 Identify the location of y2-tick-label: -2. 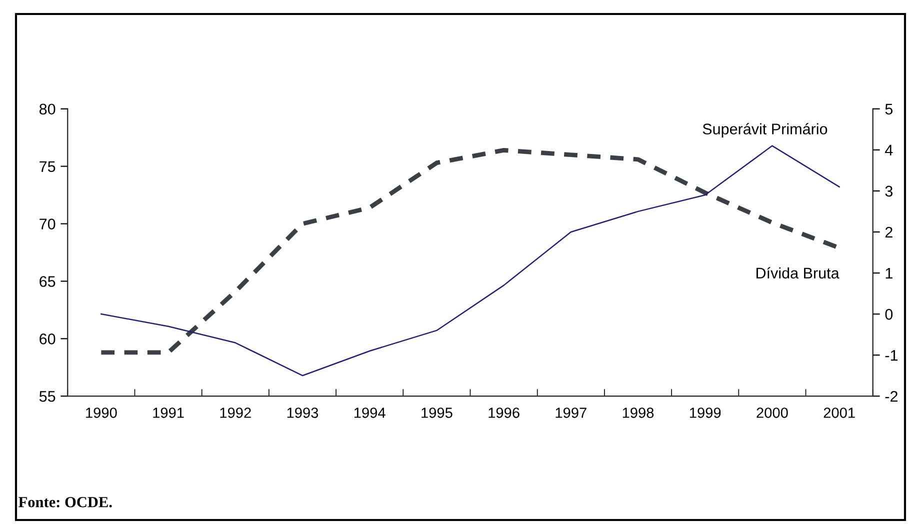
(891, 396).